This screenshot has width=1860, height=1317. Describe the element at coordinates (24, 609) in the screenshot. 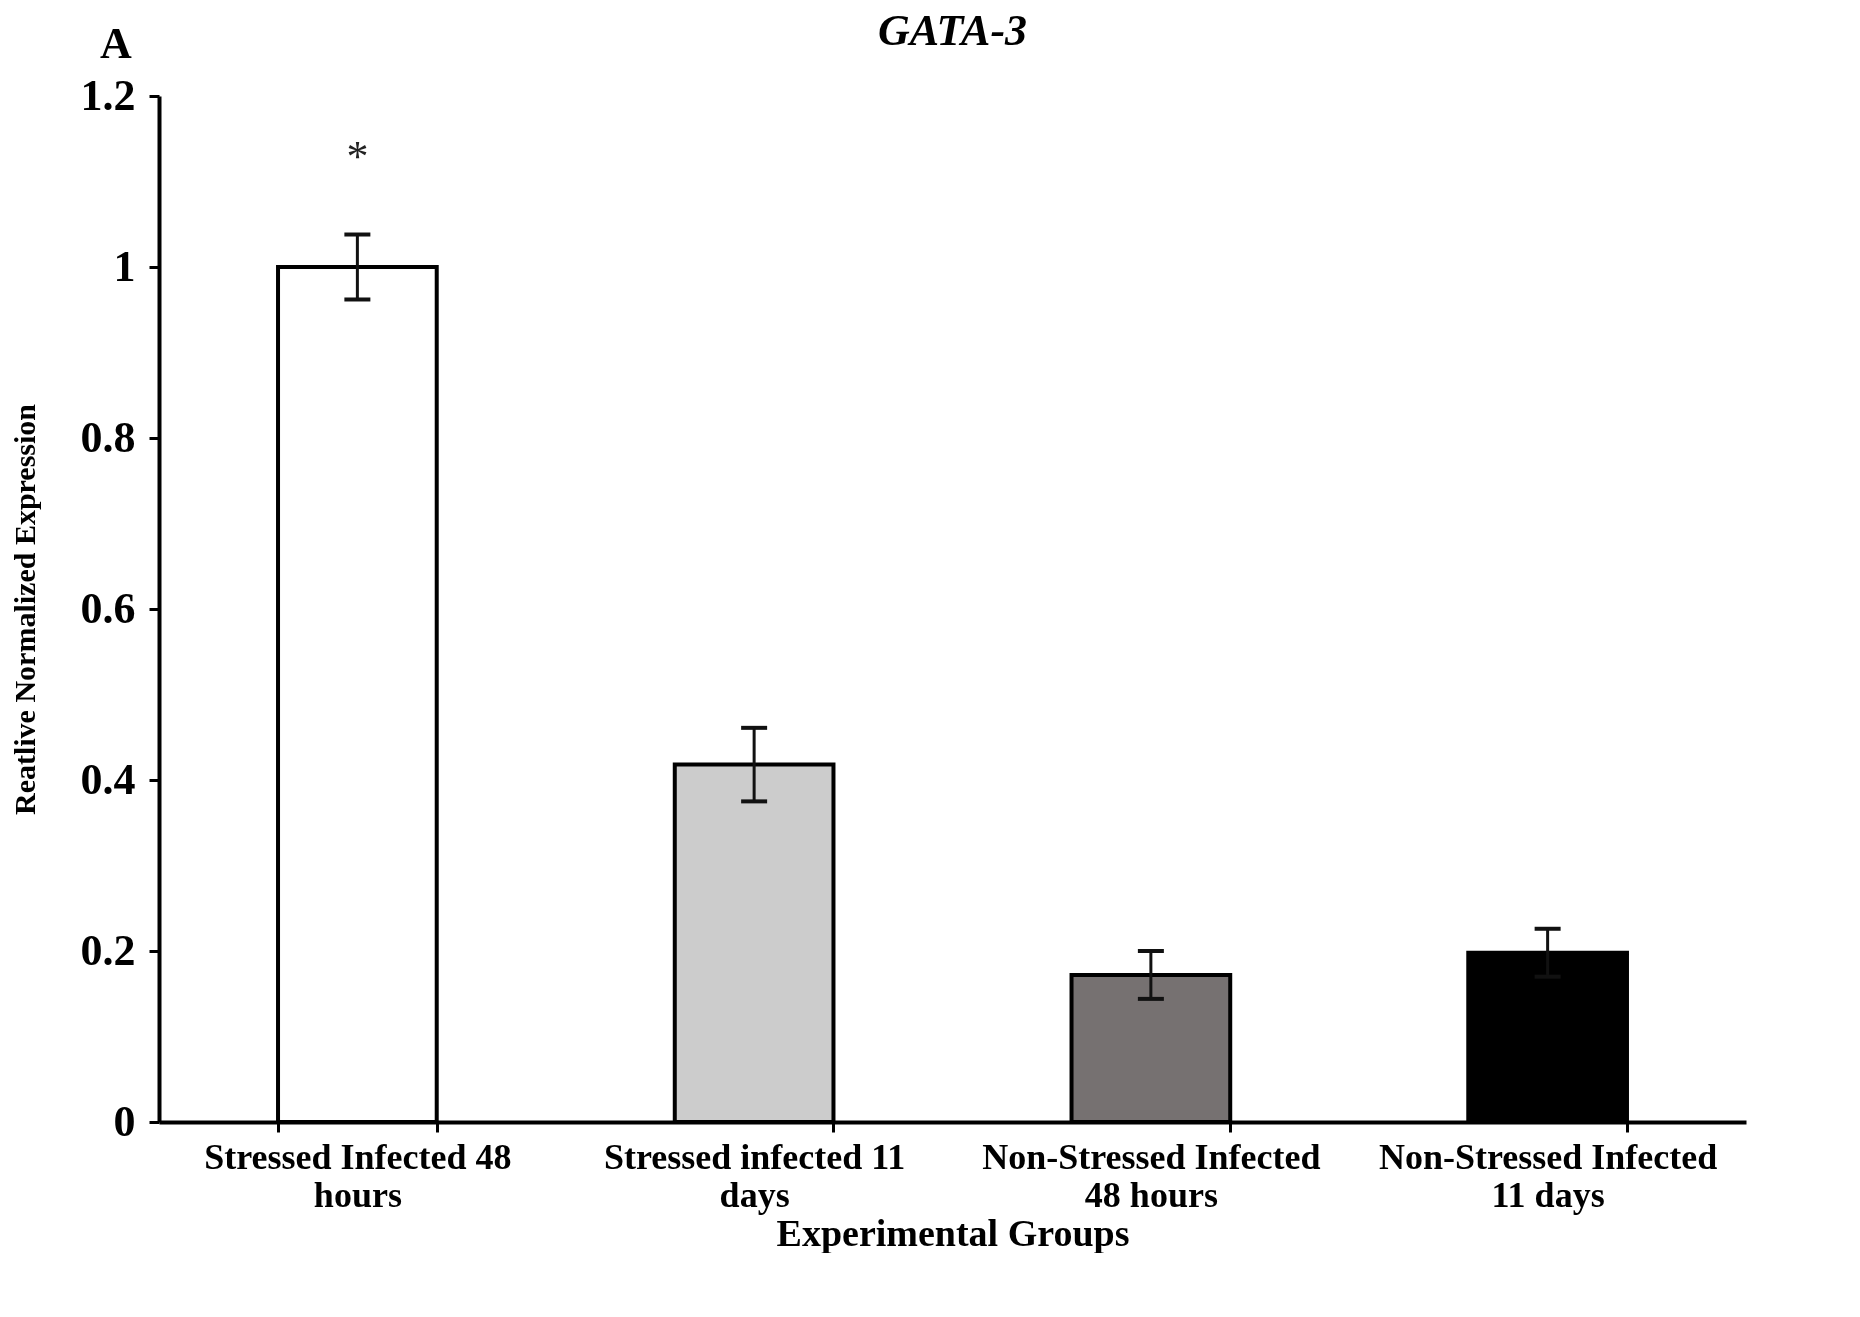

I see `y-axis-title: Reatlive Normalized Expression` at that location.